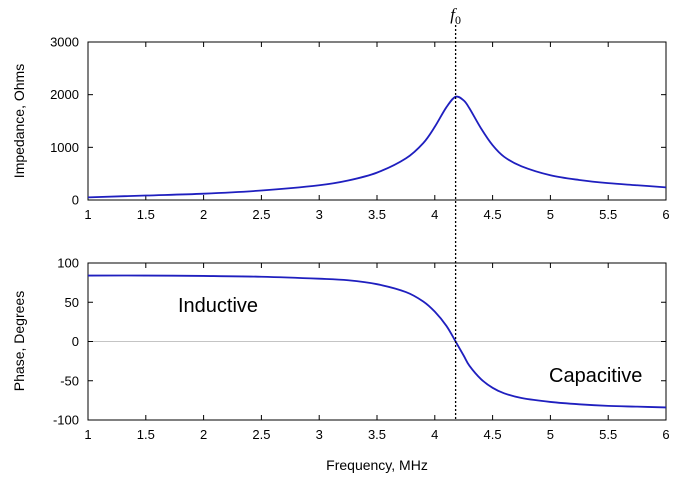 This screenshot has height=479, width=685. I want to click on phase-x-tick-label: 2.5, so click(261, 434).